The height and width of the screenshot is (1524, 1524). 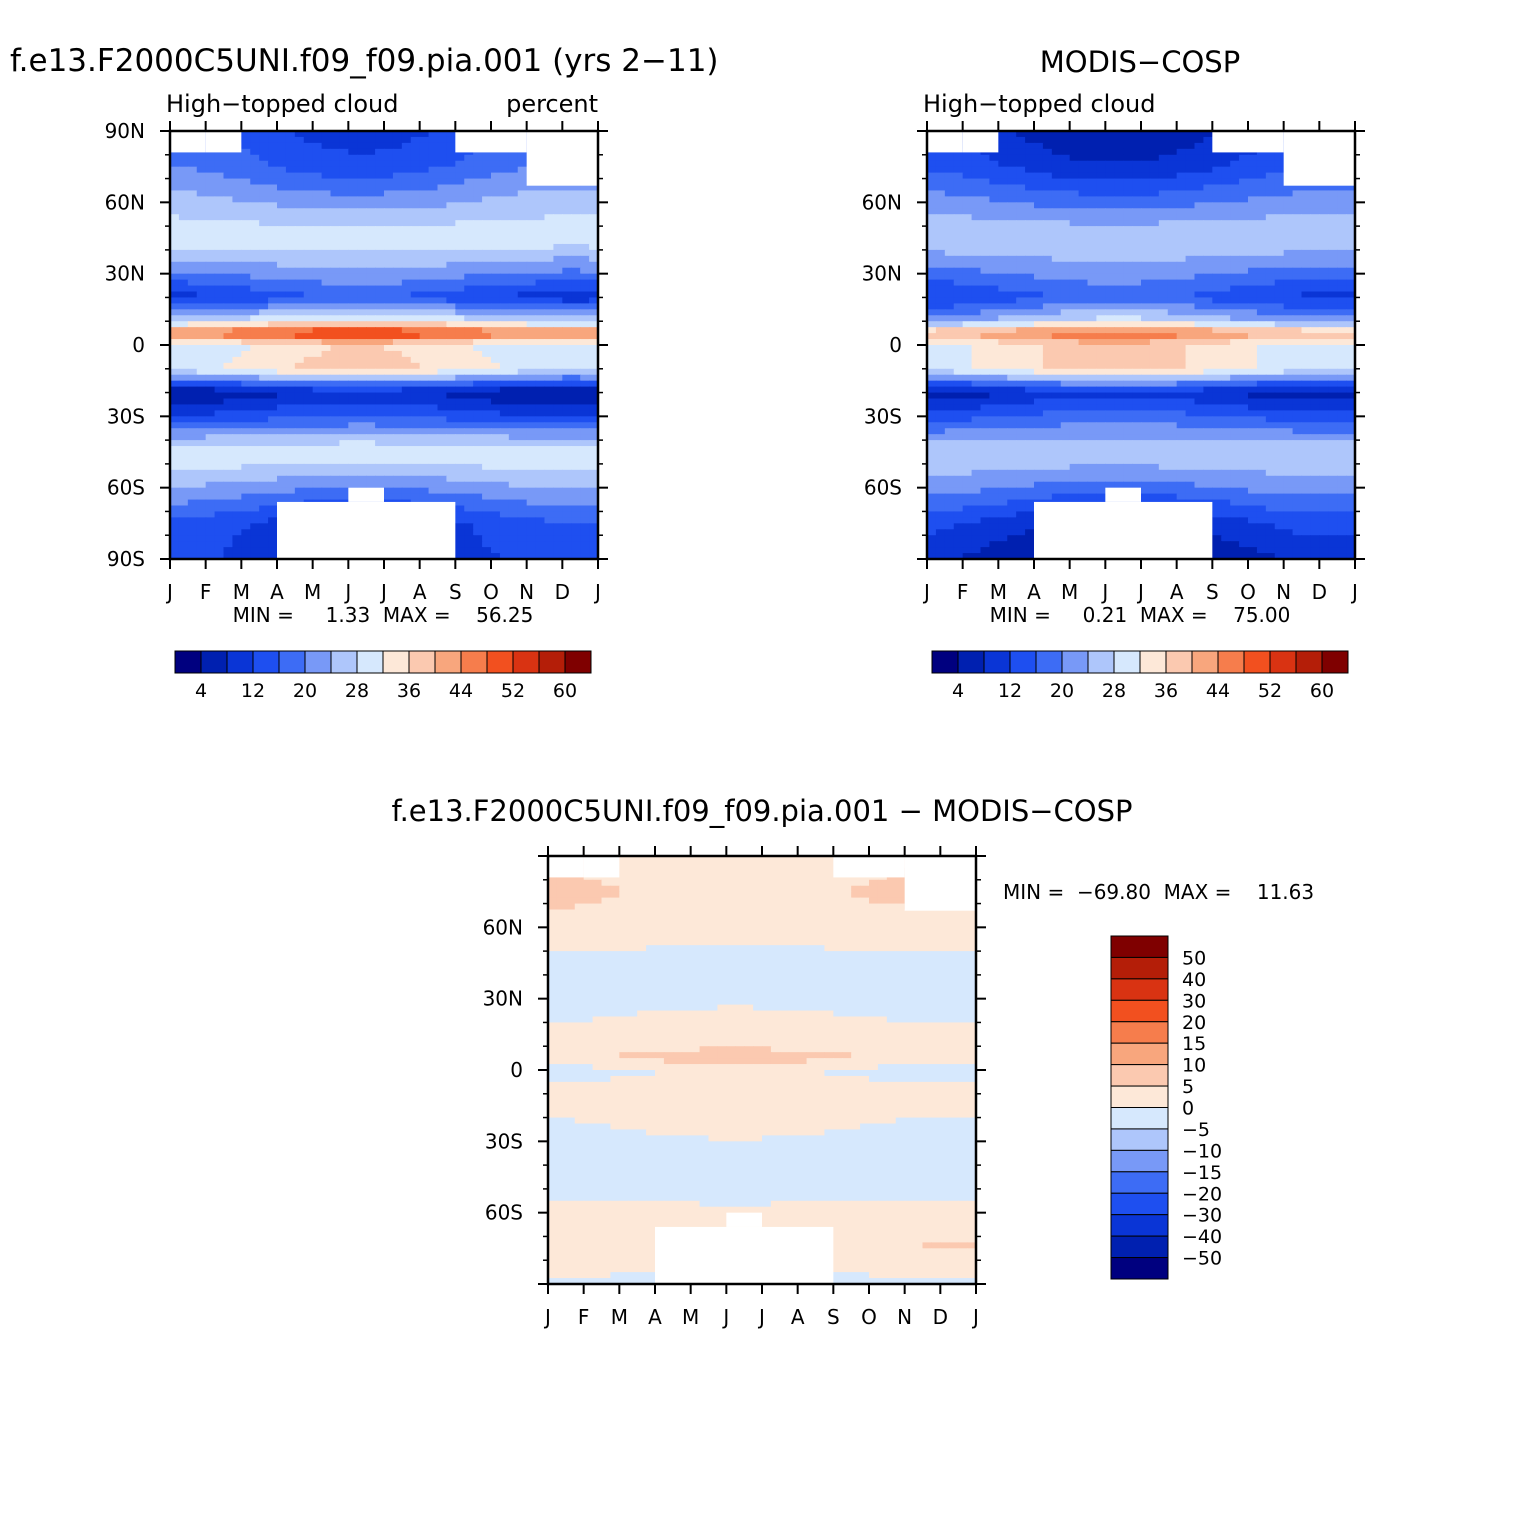 I want to click on obs-subtitle-variable: High−topped cloud, so click(x=1039, y=104).